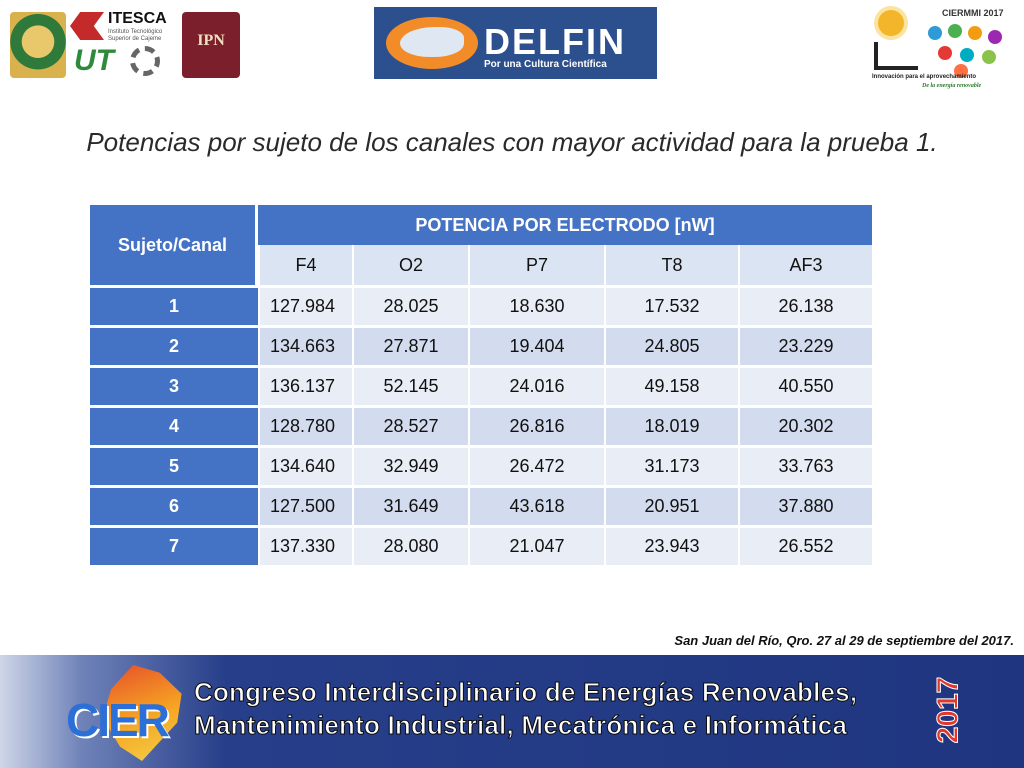 The width and height of the screenshot is (1024, 768). Describe the element at coordinates (305, 505) in the screenshot. I see `value-cell: 127.500` at that location.